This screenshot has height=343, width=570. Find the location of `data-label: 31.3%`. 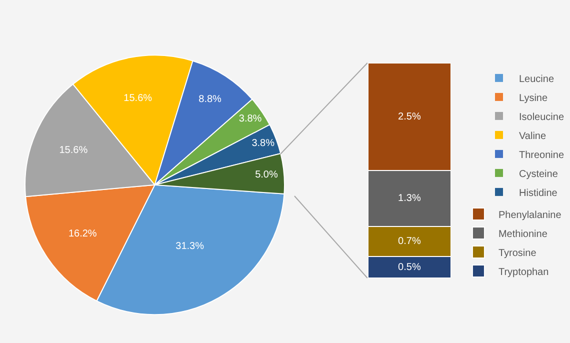

data-label: 31.3% is located at coordinates (190, 246).